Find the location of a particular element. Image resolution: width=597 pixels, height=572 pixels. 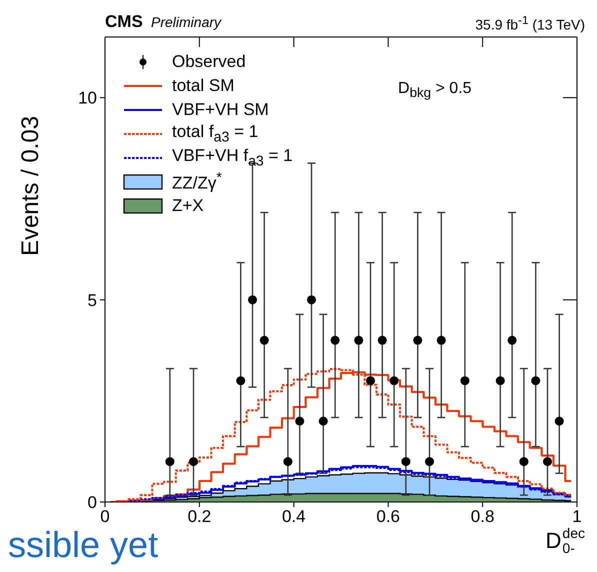

legend-label: ZZ/Zγ$^{*}$ is located at coordinates (197, 182).